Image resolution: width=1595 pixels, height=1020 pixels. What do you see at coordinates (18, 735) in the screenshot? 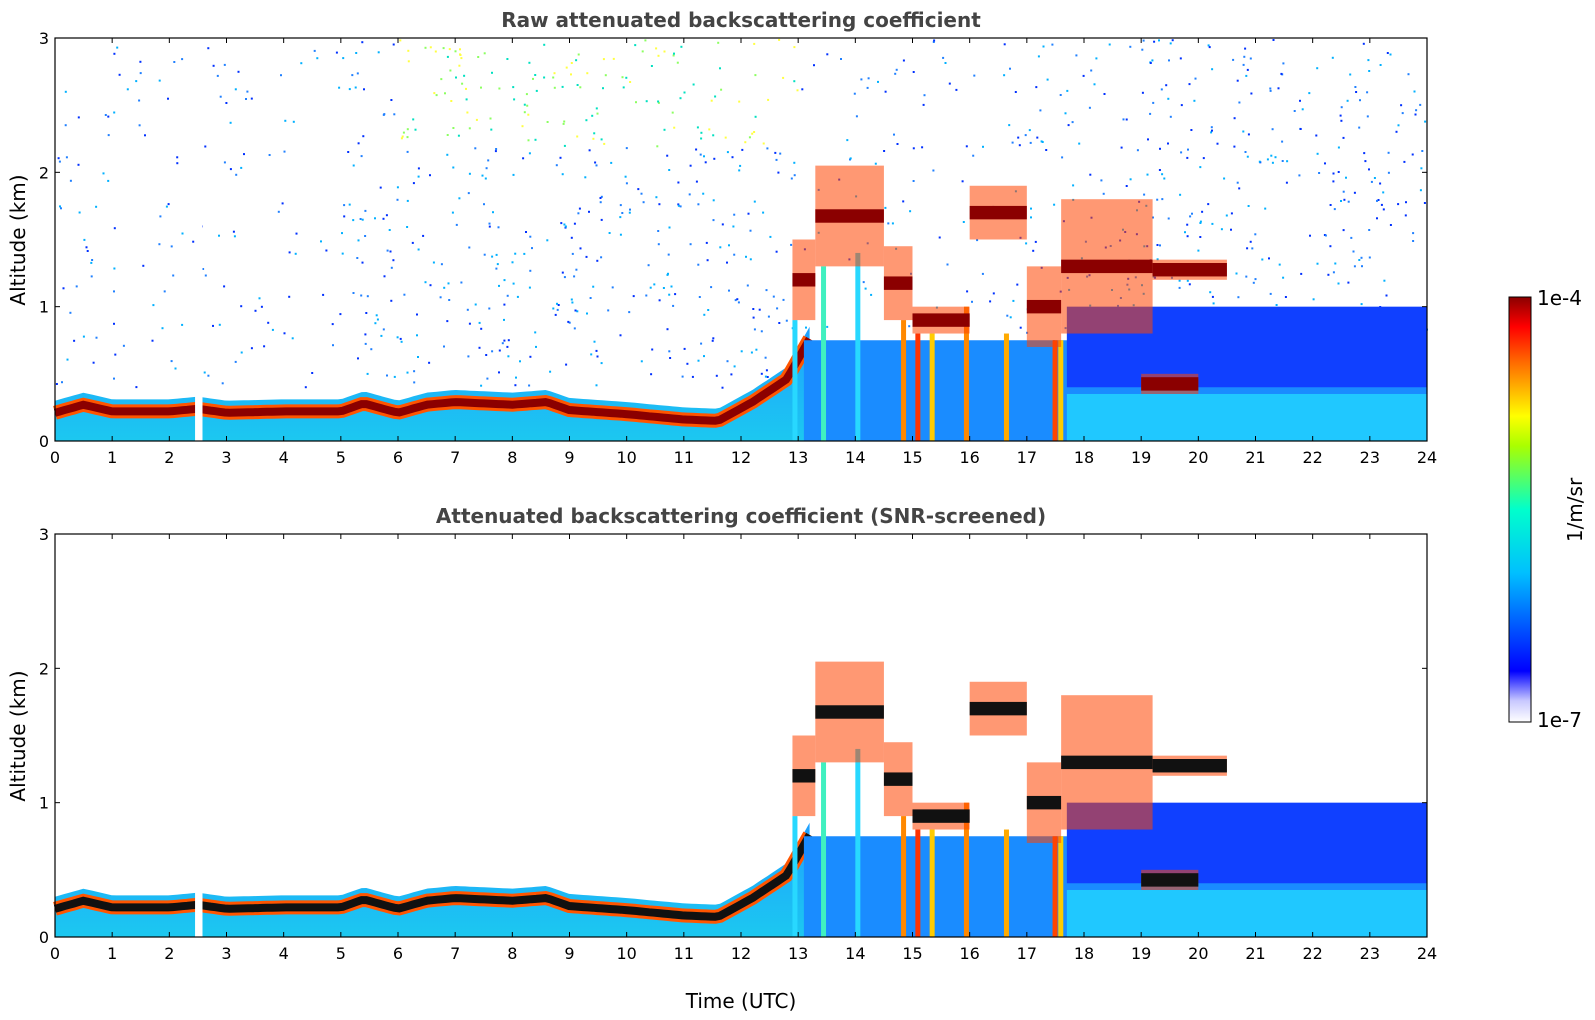
I see `screened-y-axis-label: Altitude (km)` at bounding box center [18, 735].